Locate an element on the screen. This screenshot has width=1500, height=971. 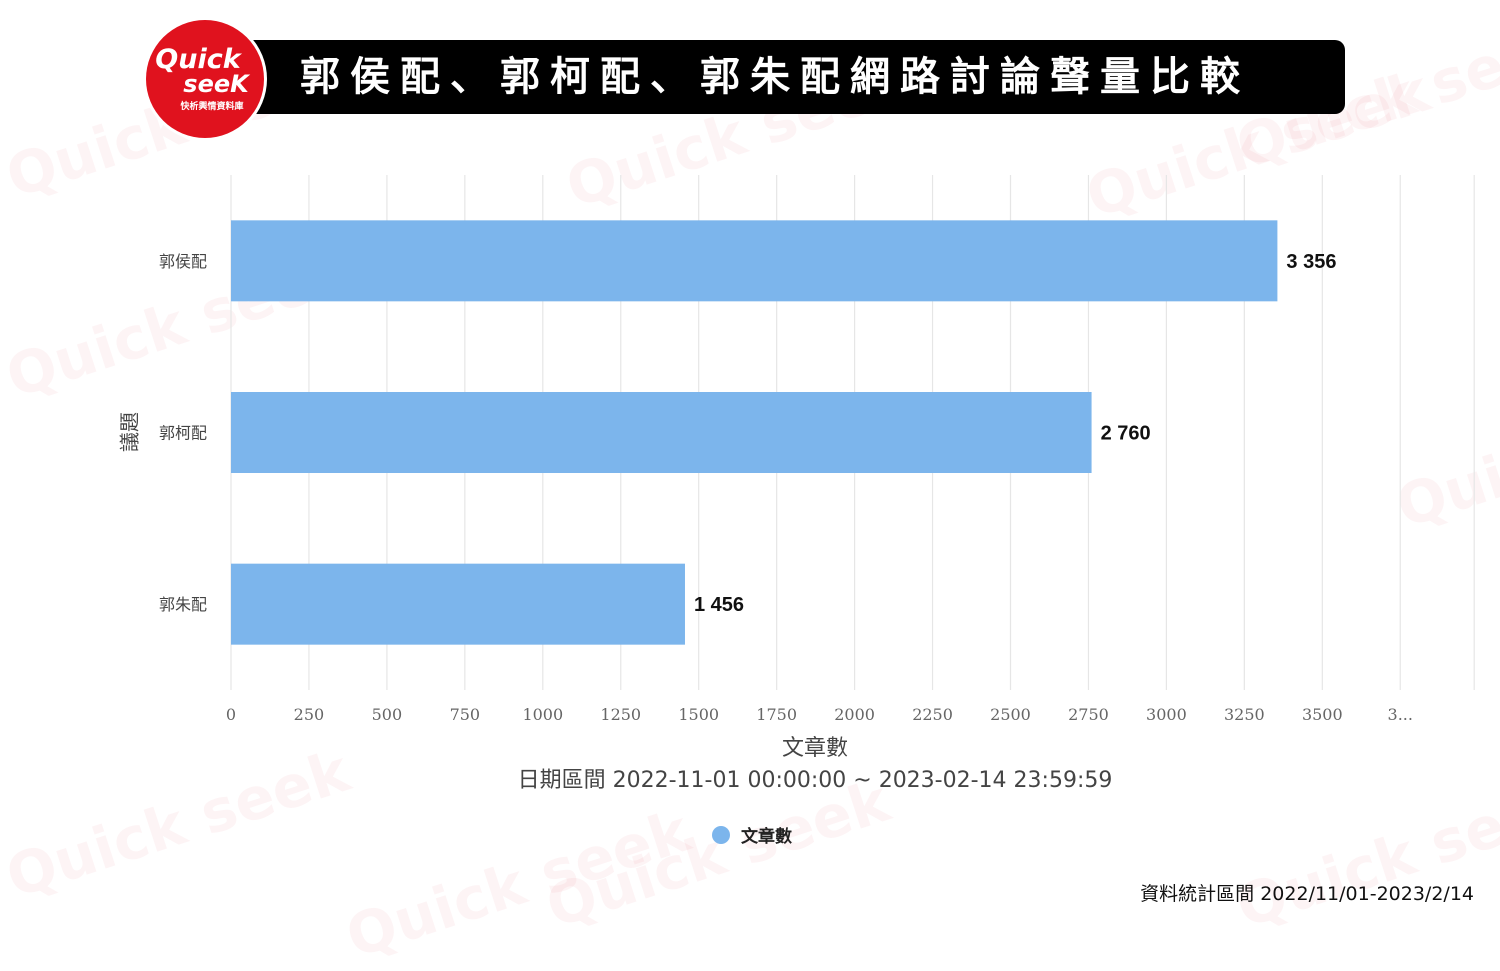
x-tick-label: 250 is located at coordinates (309, 714).